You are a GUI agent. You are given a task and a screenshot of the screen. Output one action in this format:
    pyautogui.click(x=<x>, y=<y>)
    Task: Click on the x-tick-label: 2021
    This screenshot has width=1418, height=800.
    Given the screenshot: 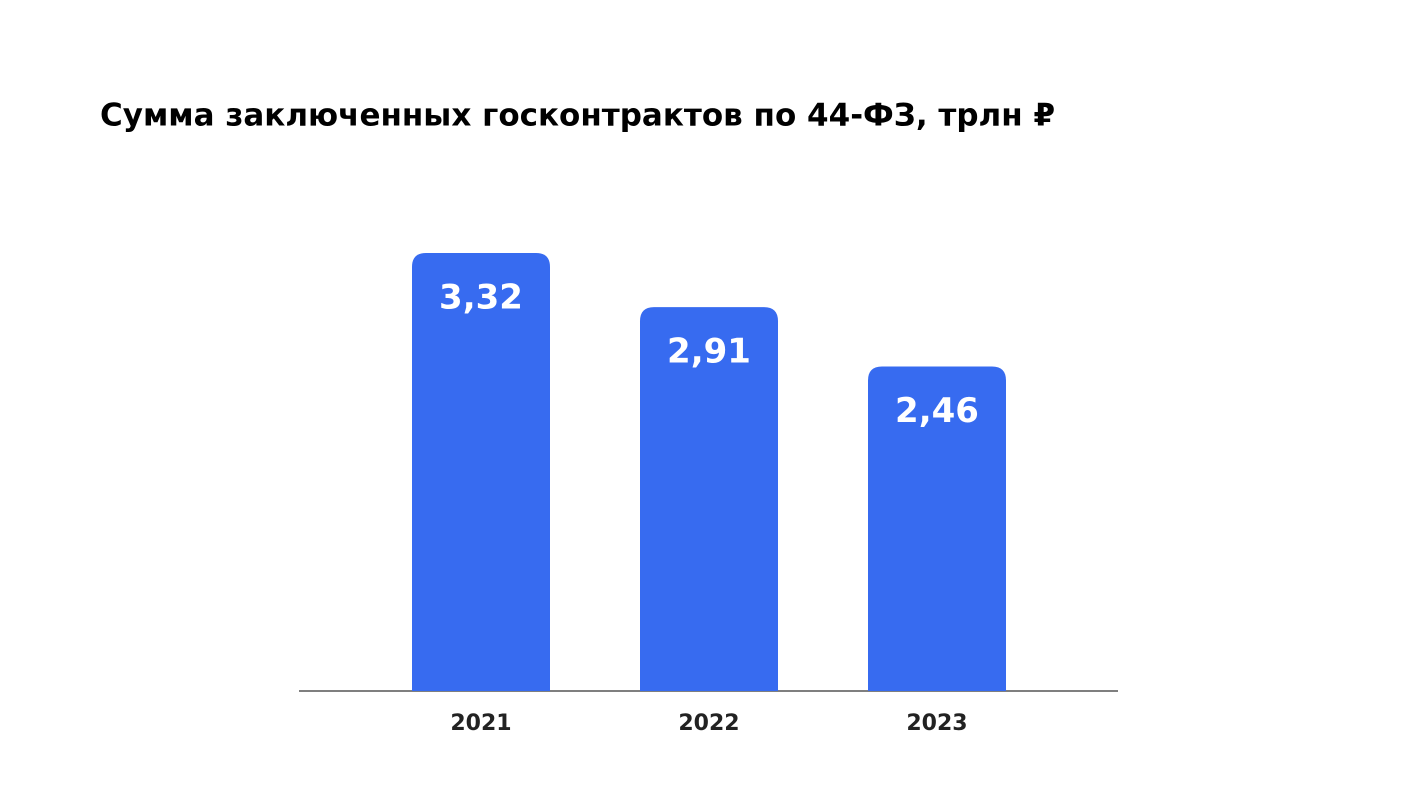 What is the action you would take?
    pyautogui.click(x=480, y=723)
    